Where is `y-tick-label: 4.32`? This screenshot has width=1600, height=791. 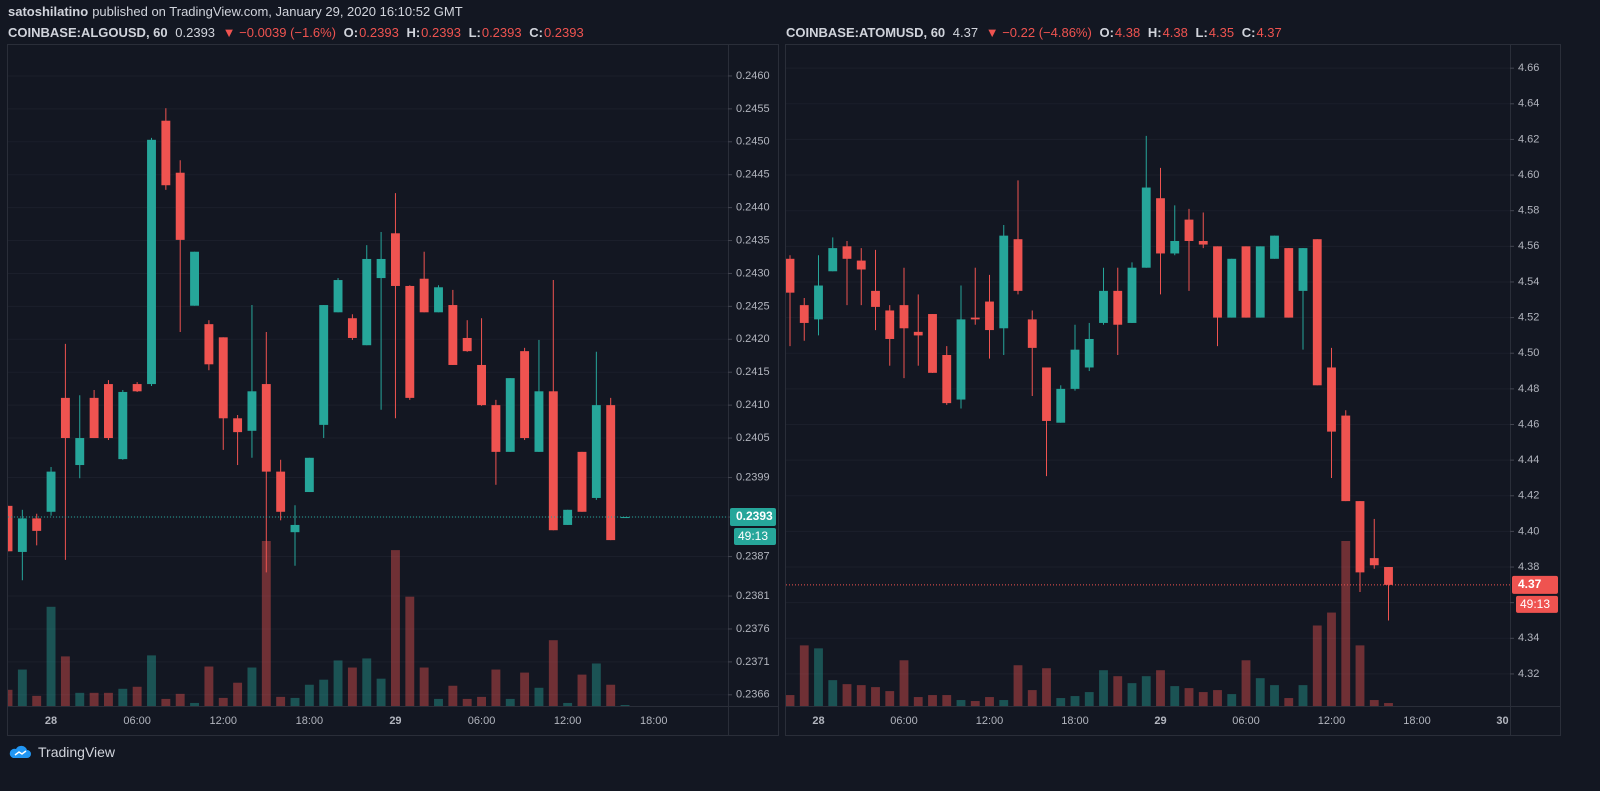 y-tick-label: 4.32 is located at coordinates (1528, 674).